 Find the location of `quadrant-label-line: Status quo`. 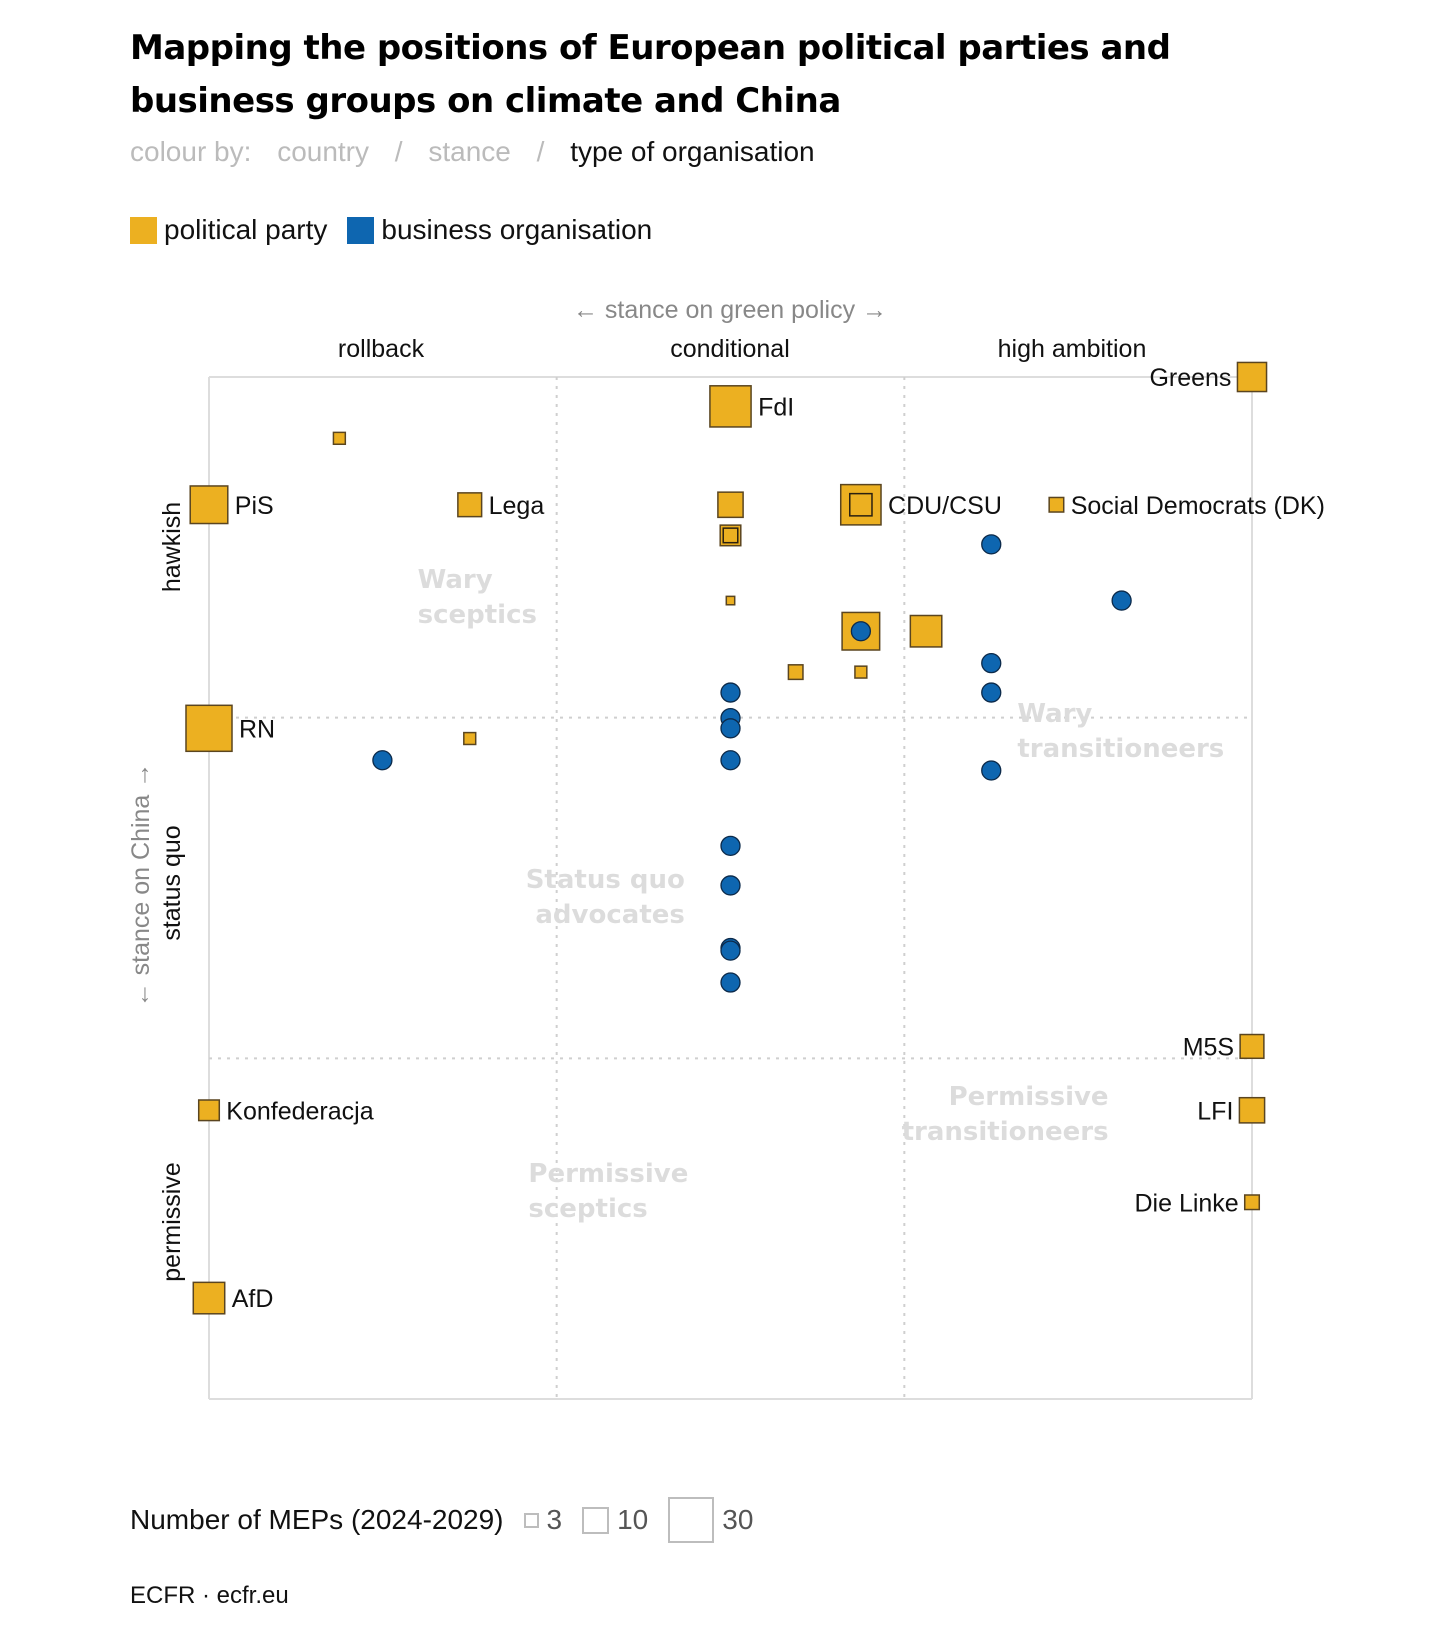

quadrant-label-line: Status quo is located at coordinates (605, 880).